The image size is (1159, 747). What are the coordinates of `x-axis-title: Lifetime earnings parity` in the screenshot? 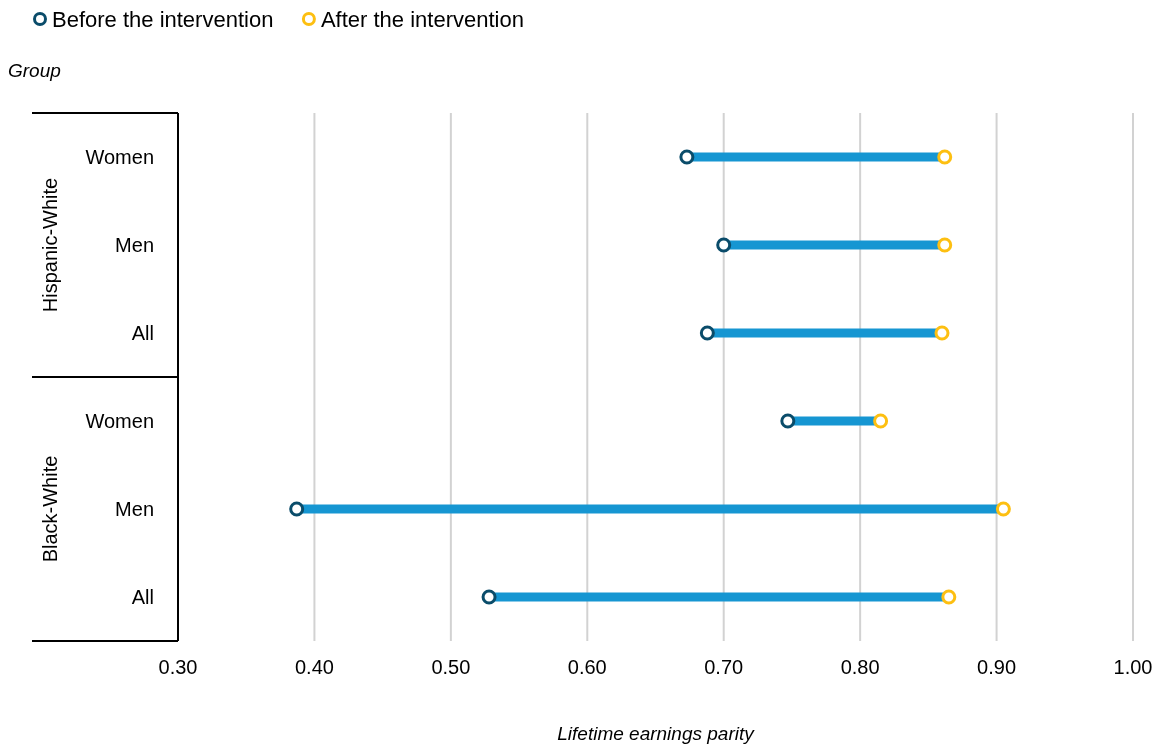 It's located at (656, 733).